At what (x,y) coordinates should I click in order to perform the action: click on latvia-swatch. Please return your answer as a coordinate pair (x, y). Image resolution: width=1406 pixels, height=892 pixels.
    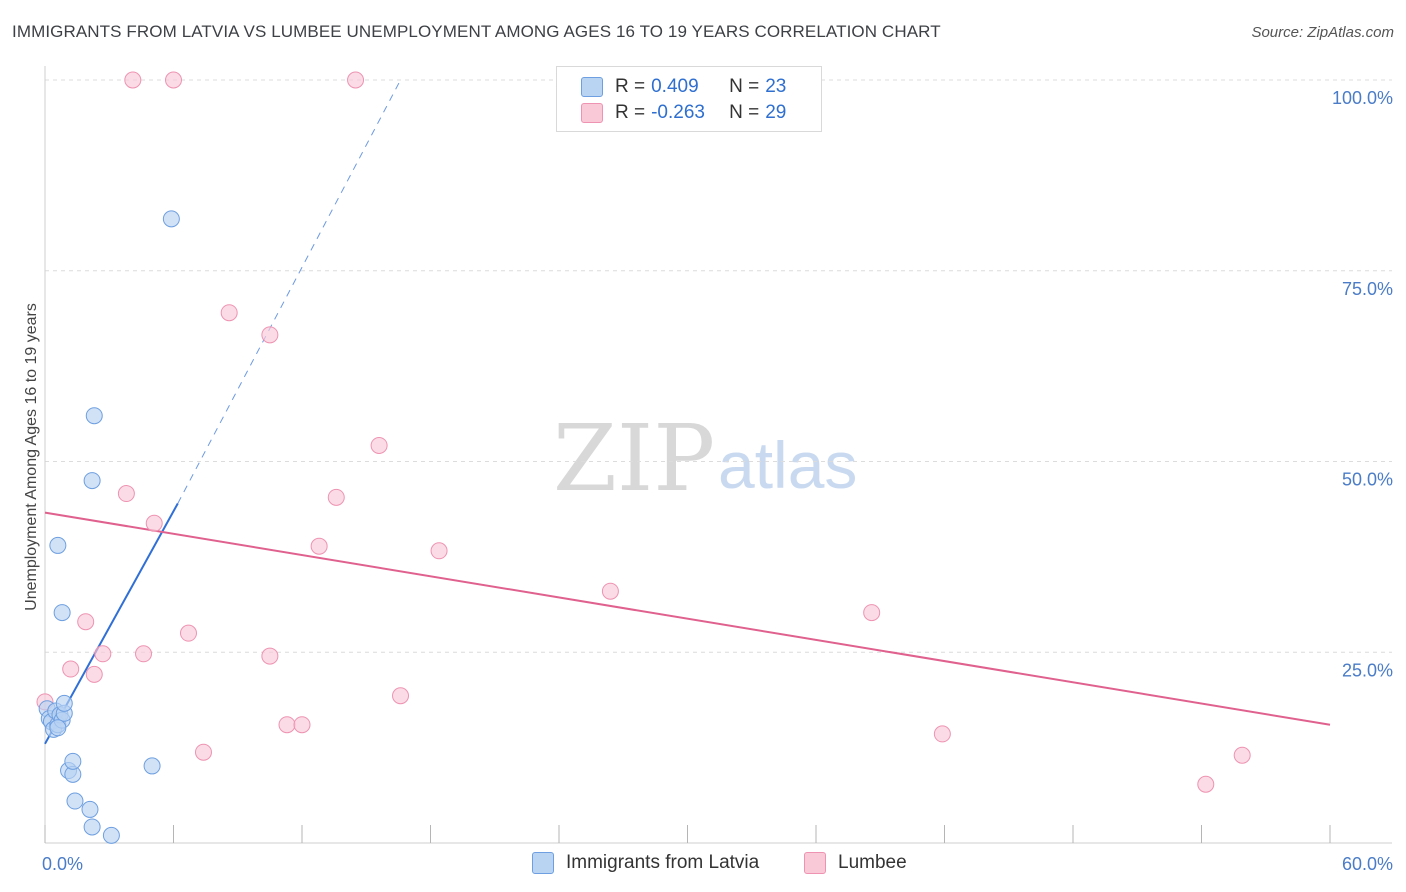
    Looking at the image, I should click on (592, 87).